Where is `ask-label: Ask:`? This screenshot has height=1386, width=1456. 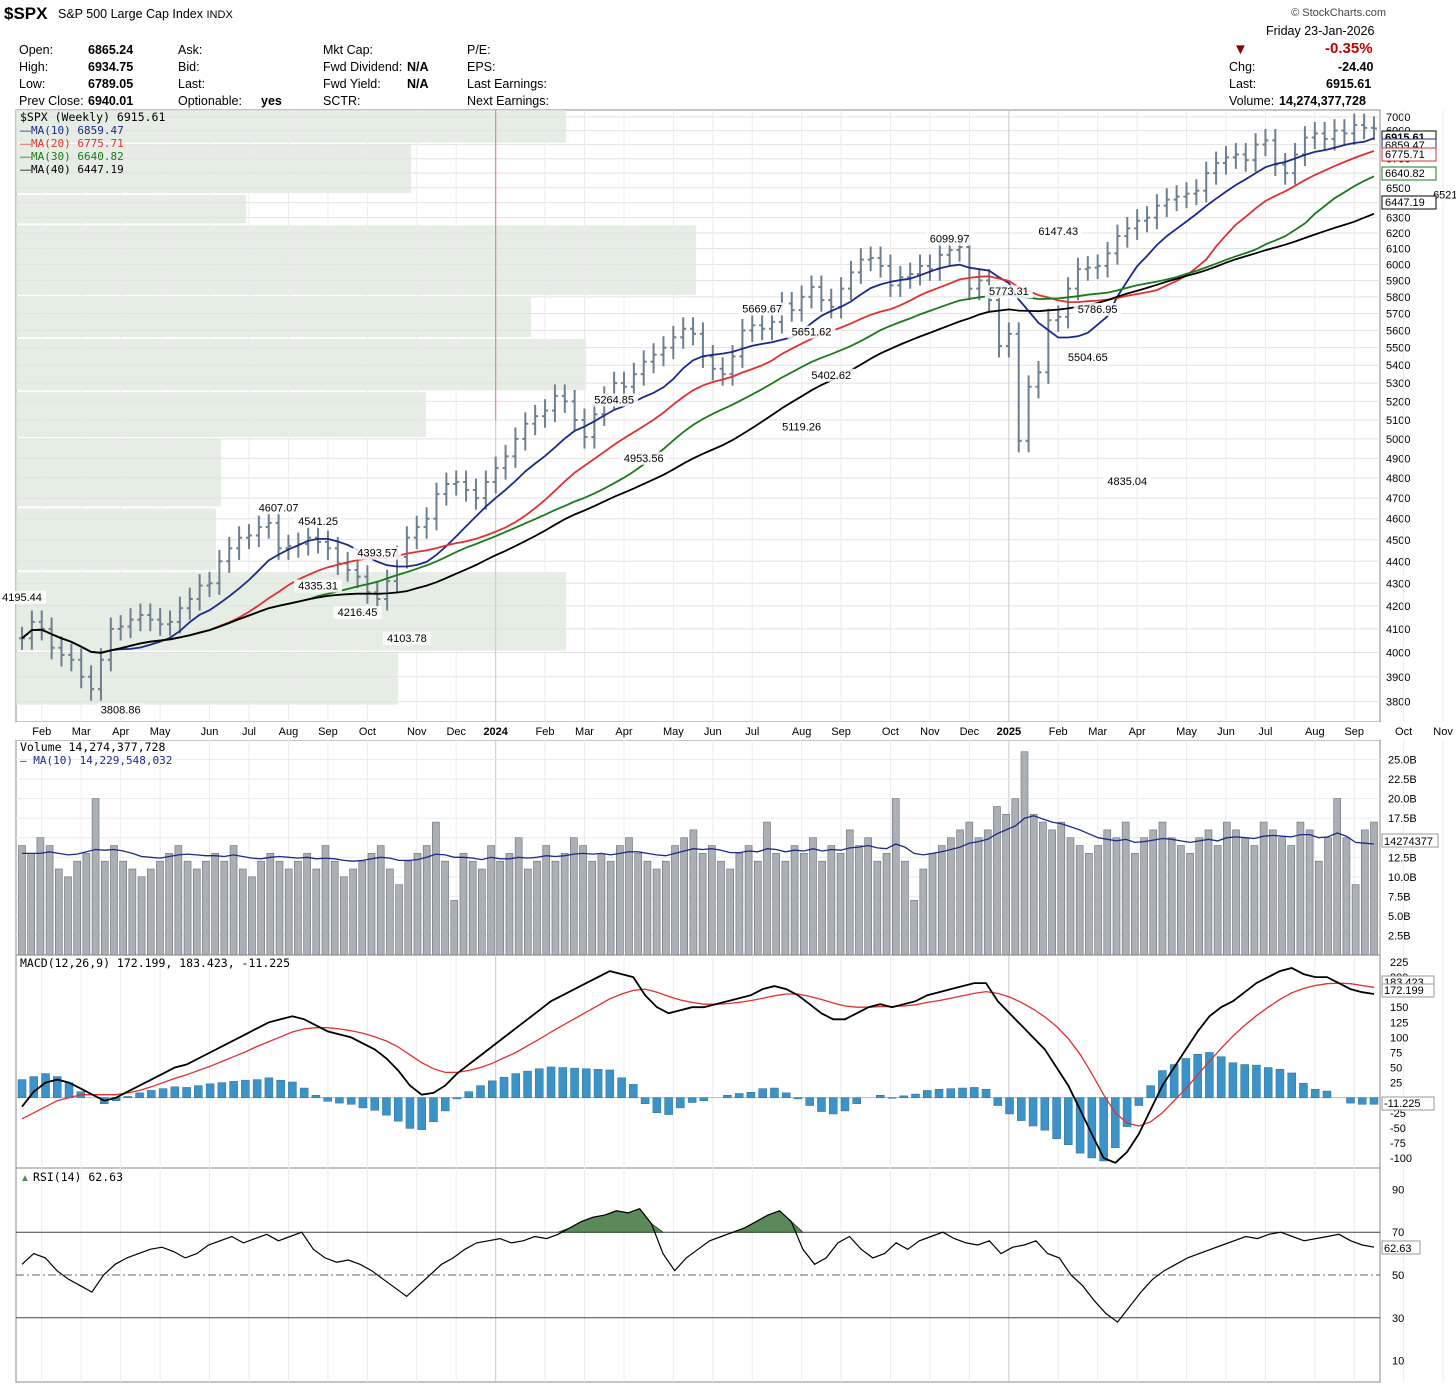 ask-label: Ask: is located at coordinates (190, 50).